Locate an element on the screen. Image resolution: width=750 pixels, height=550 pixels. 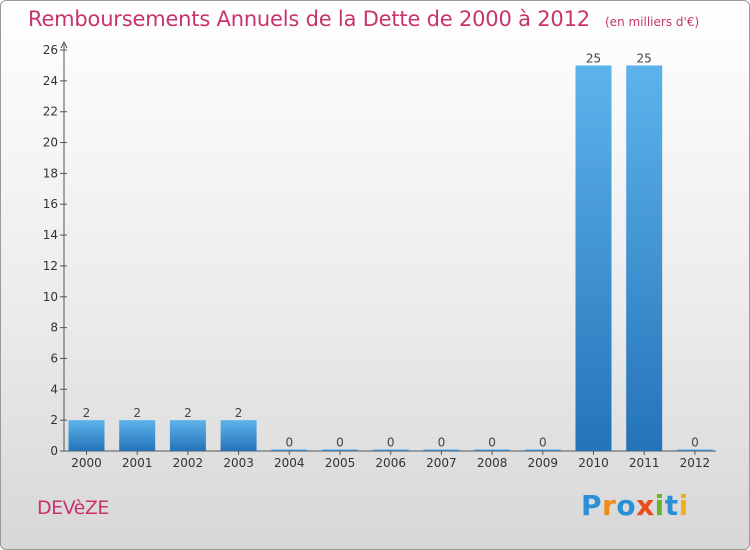
bar-2012 is located at coordinates (694, 450).